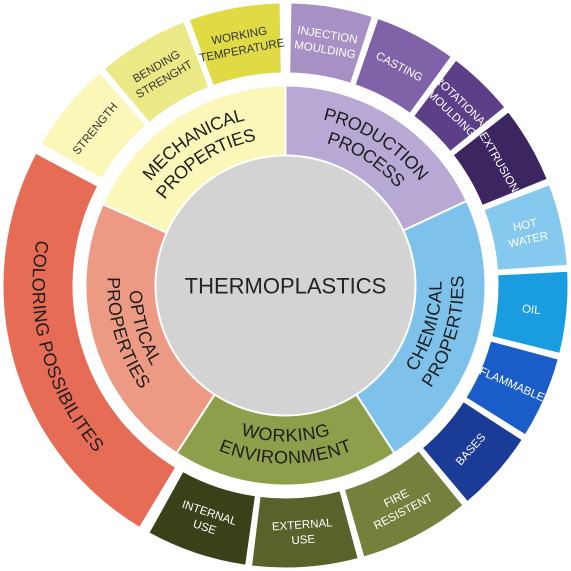 This screenshot has width=571, height=571. Describe the element at coordinates (459, 106) in the screenshot. I see `outer-segment-rotational-moulding` at that location.